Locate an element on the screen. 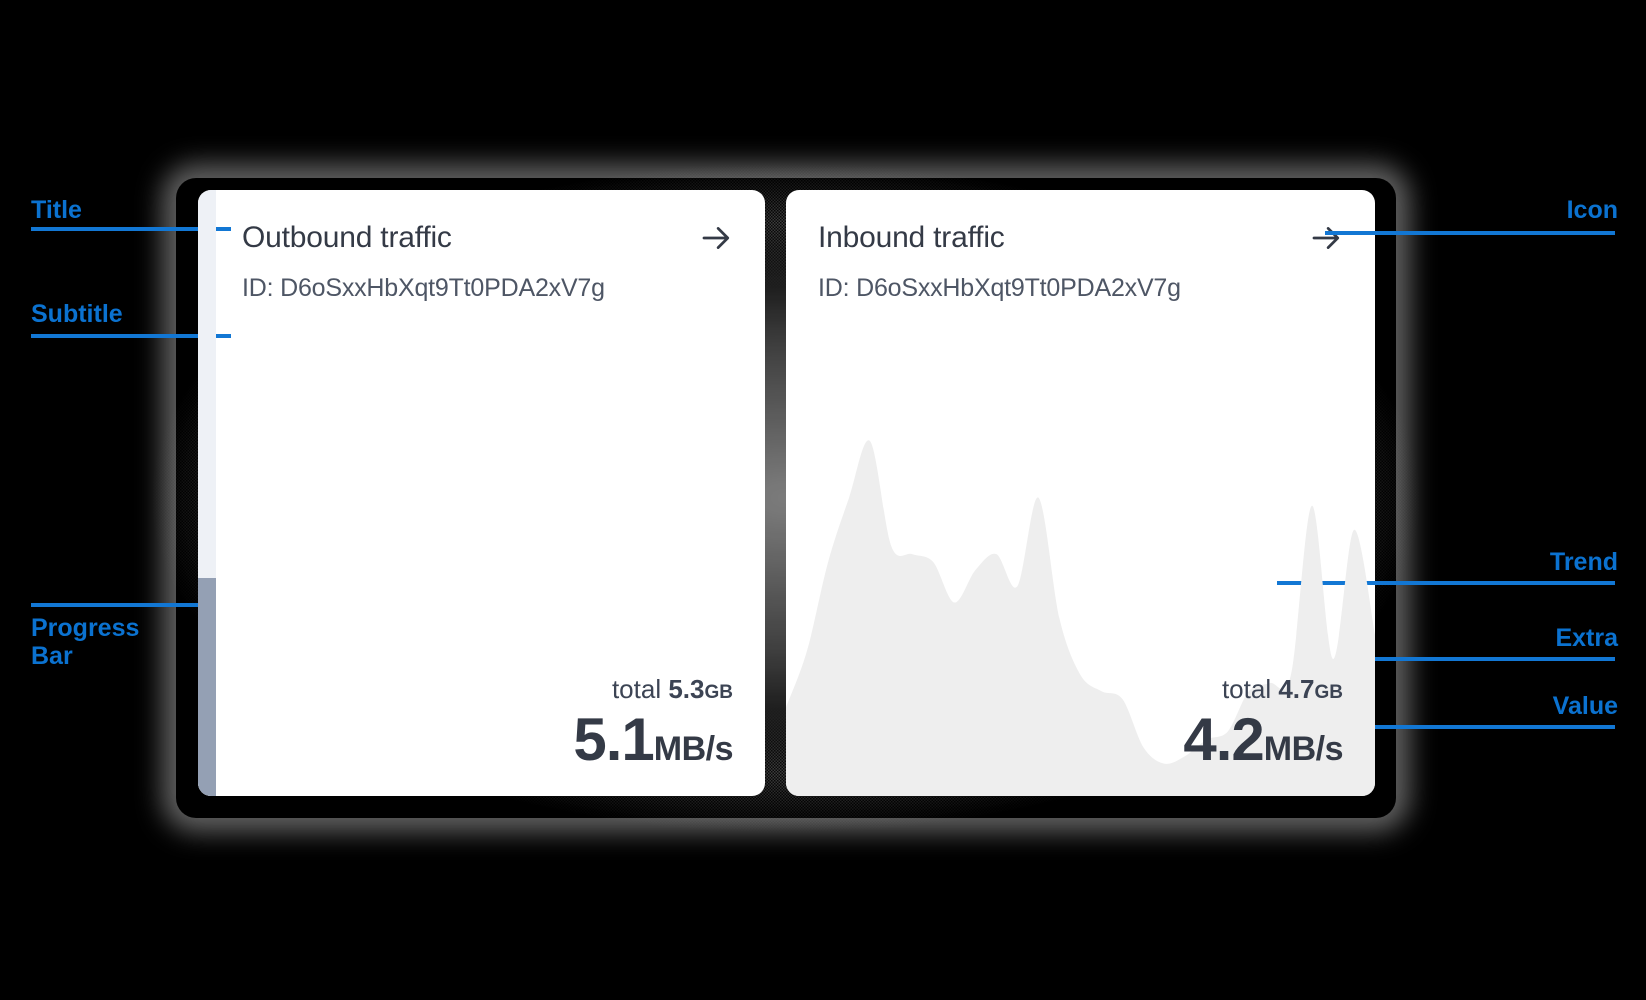  trend-area-svg is located at coordinates (1080, 618).